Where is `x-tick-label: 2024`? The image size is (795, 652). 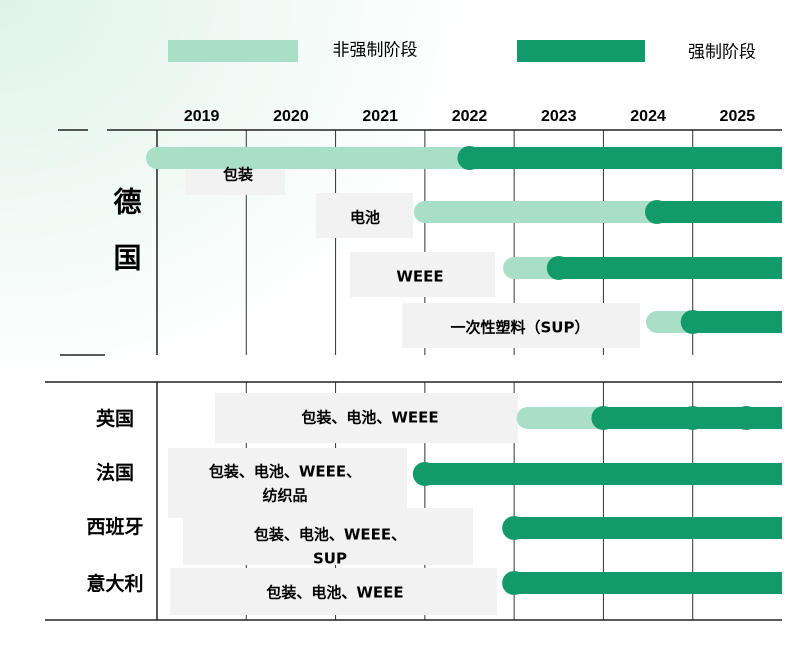 x-tick-label: 2024 is located at coordinates (648, 116).